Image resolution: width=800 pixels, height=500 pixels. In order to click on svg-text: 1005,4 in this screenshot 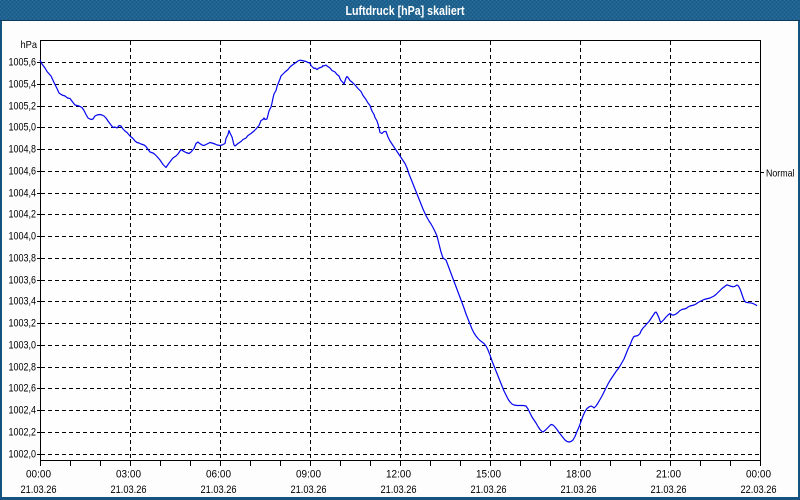, I will do `click(23, 85)`.